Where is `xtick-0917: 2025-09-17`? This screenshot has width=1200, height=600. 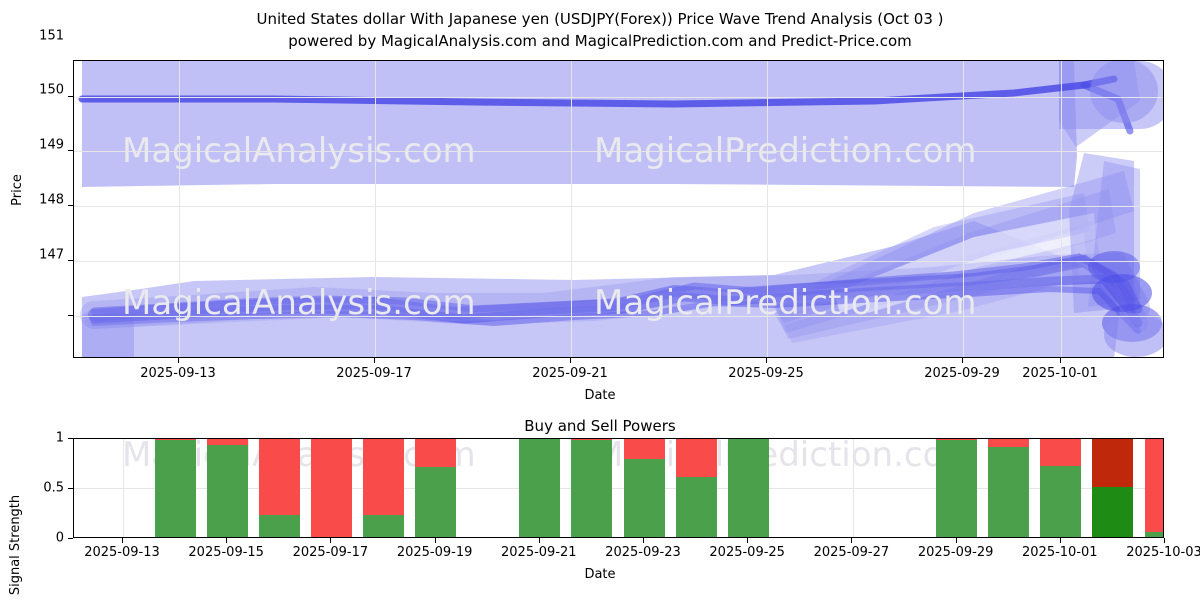 xtick-0917: 2025-09-17 is located at coordinates (374, 373).